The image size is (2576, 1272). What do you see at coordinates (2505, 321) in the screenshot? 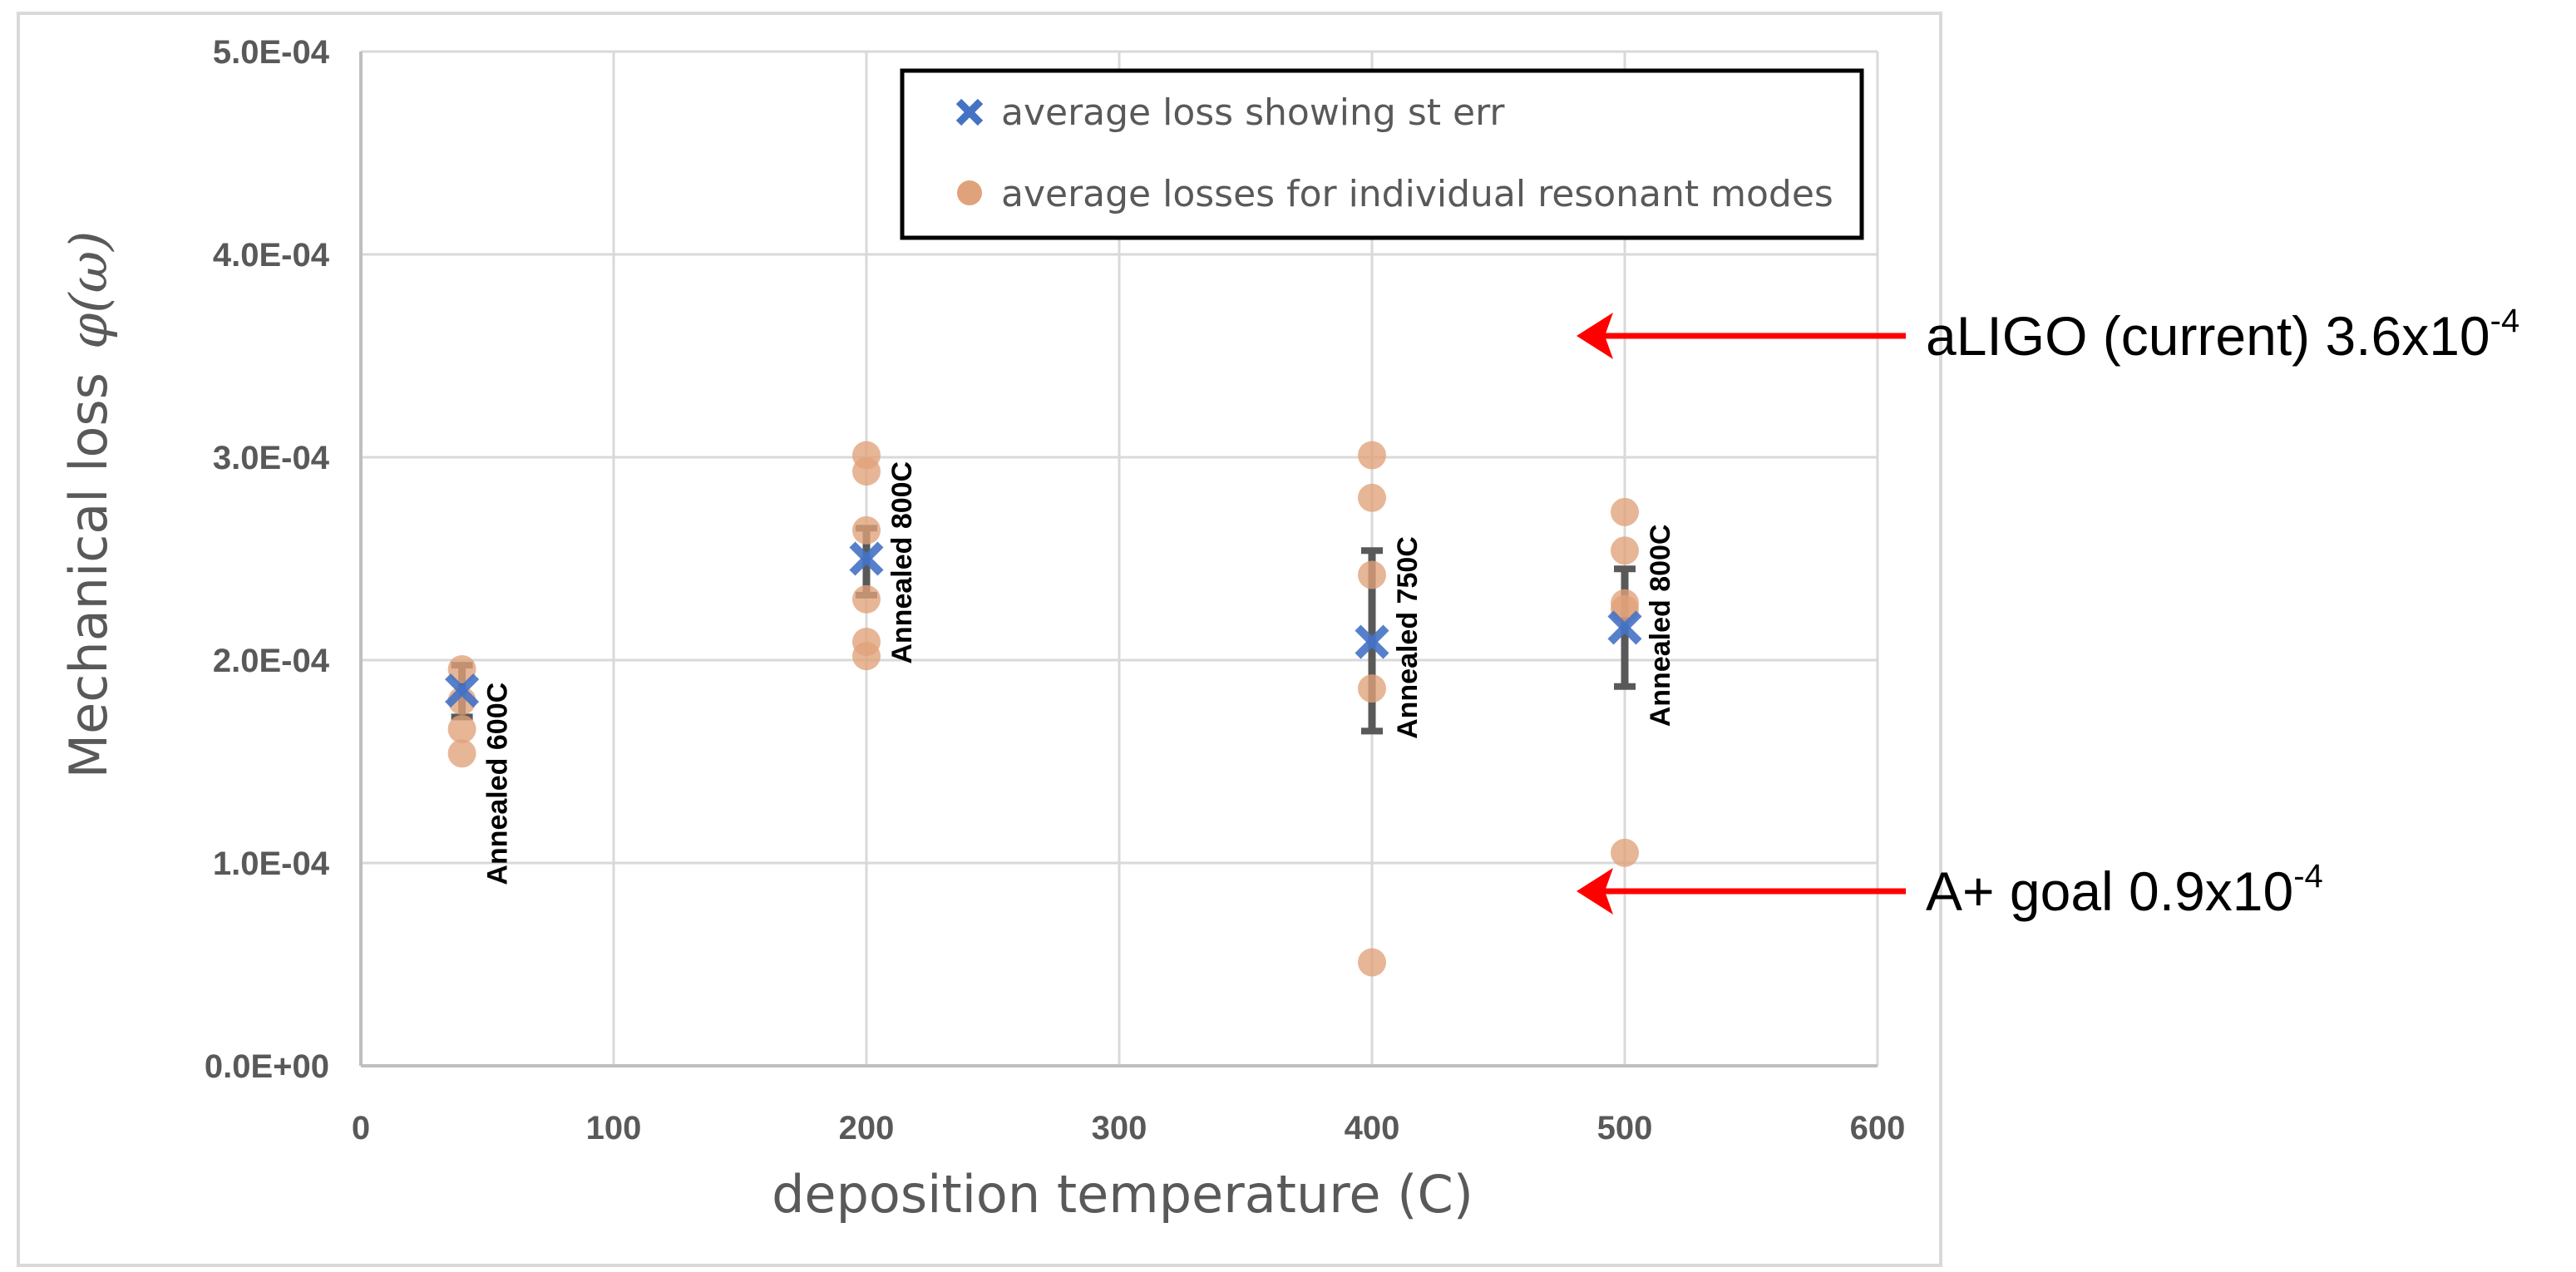
I see `callout-exponent-aligo: -4` at bounding box center [2505, 321].